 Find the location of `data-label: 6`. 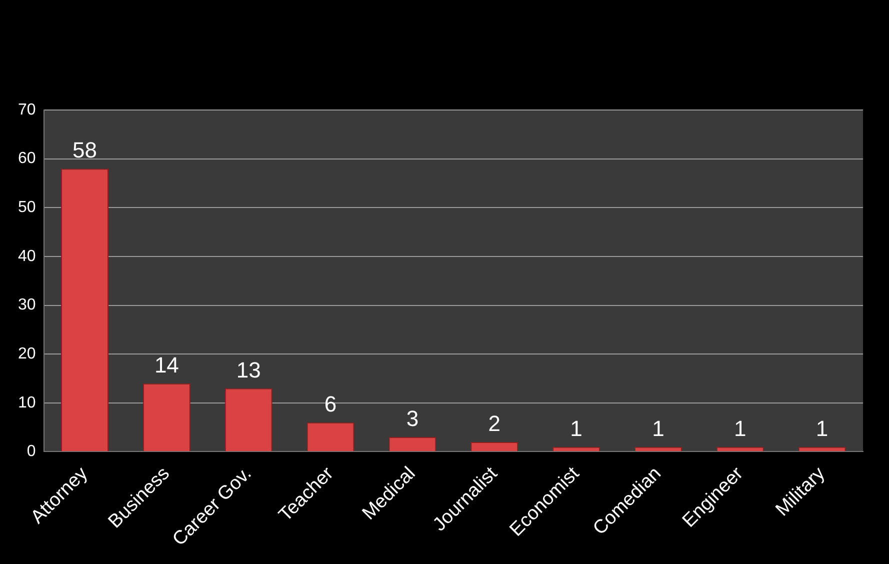

data-label: 6 is located at coordinates (330, 403).